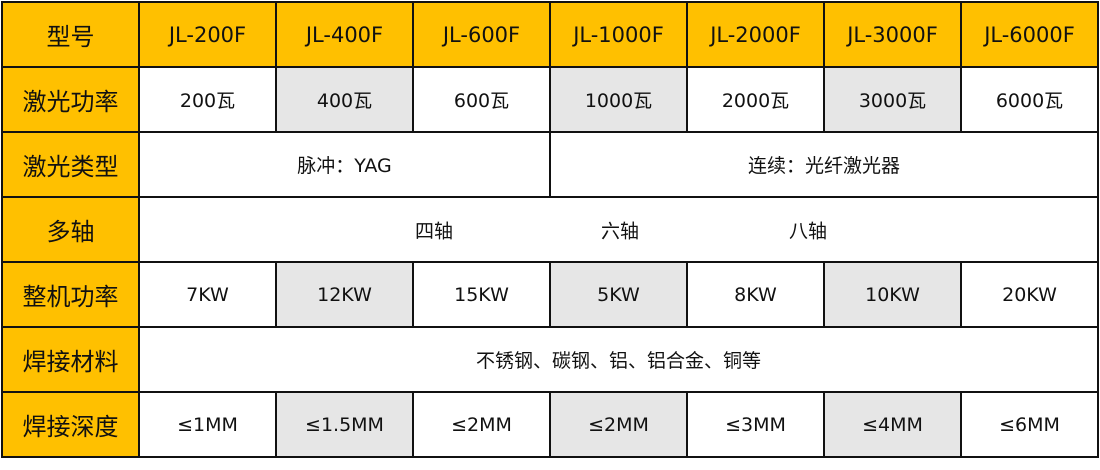  I want to click on axis-option: 八轴, so click(808, 231).